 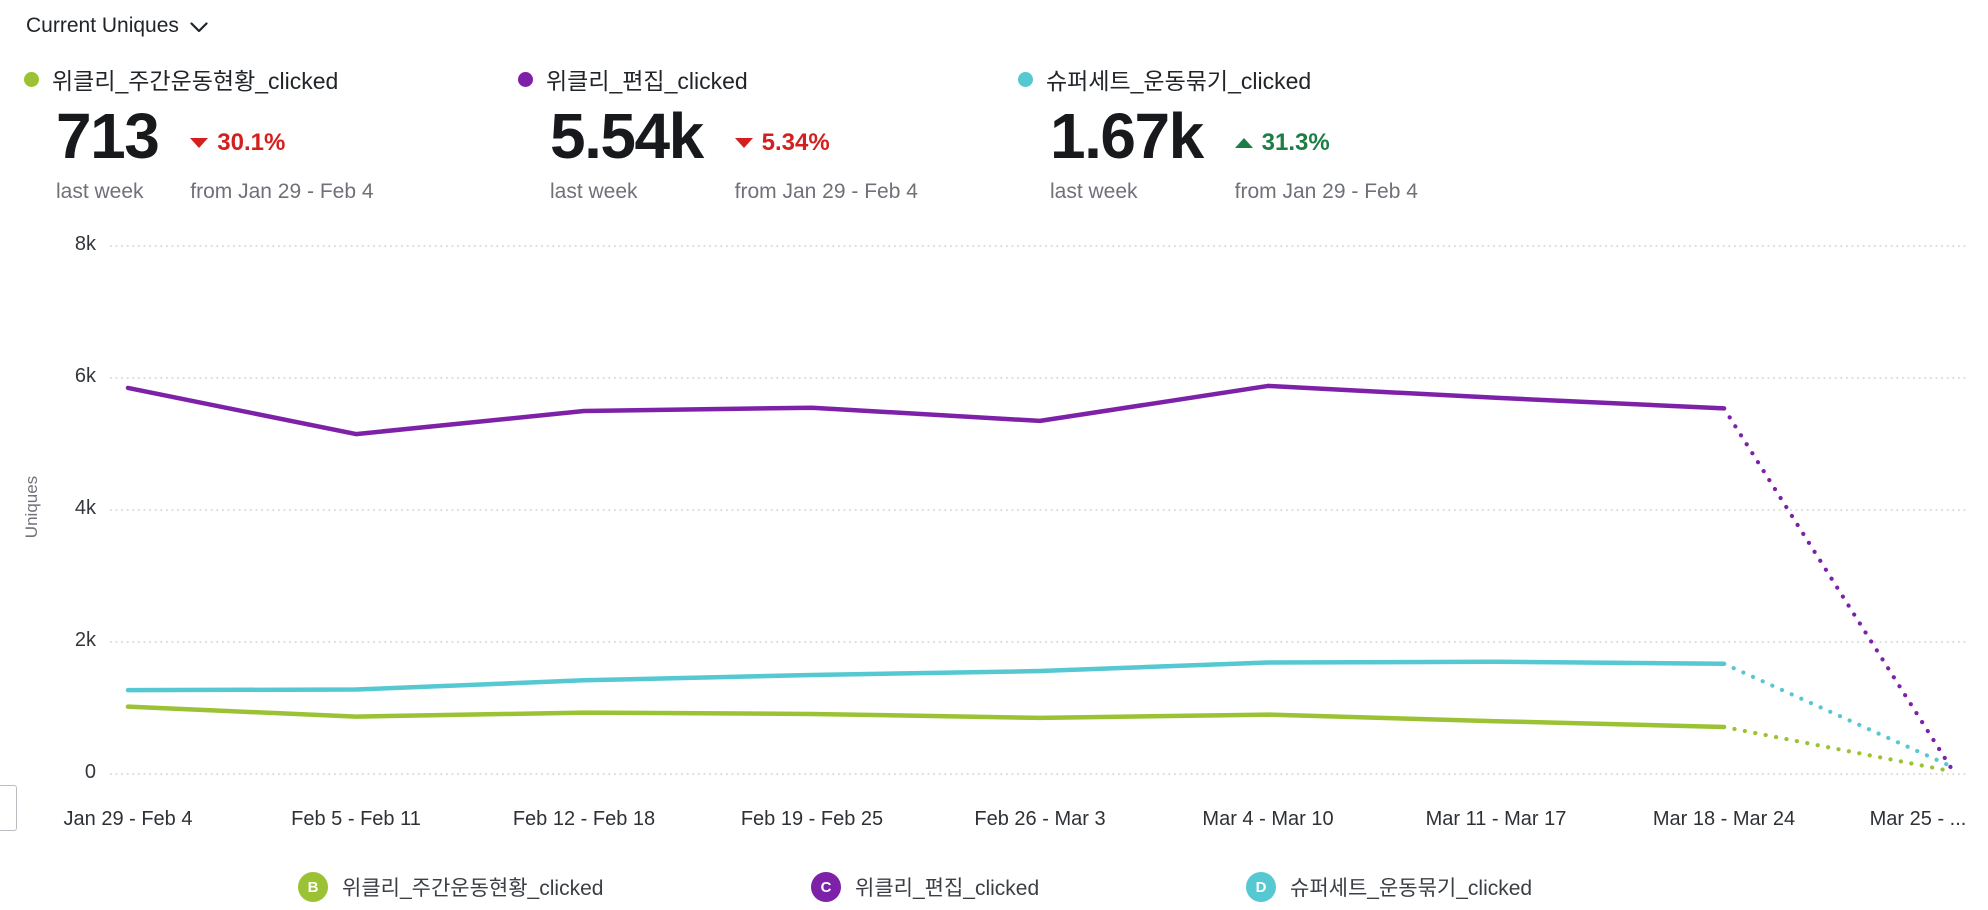 I want to click on x-tick-label: Feb 12 - Feb 18, so click(x=584, y=819).